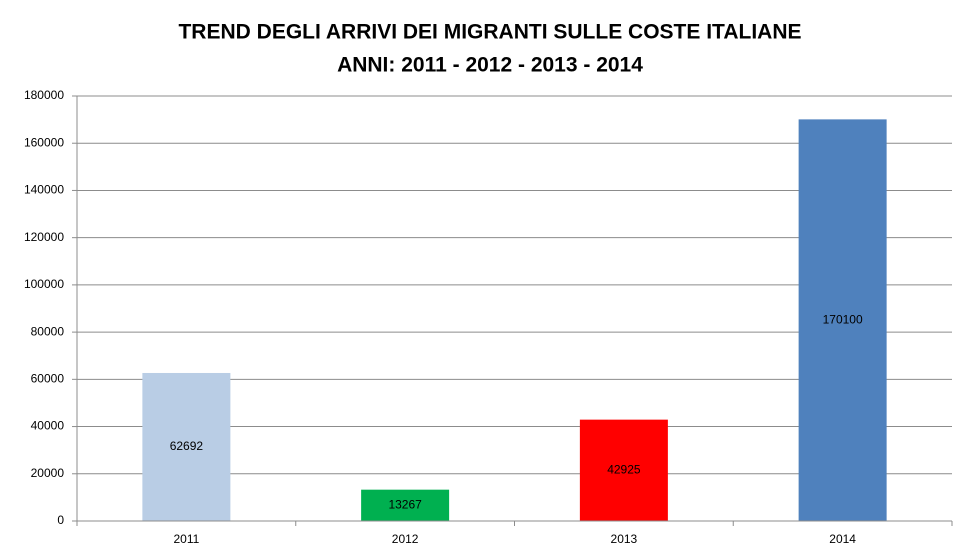 Image resolution: width=980 pixels, height=557 pixels. What do you see at coordinates (48, 331) in the screenshot?
I see `y-tick-label: 80000` at bounding box center [48, 331].